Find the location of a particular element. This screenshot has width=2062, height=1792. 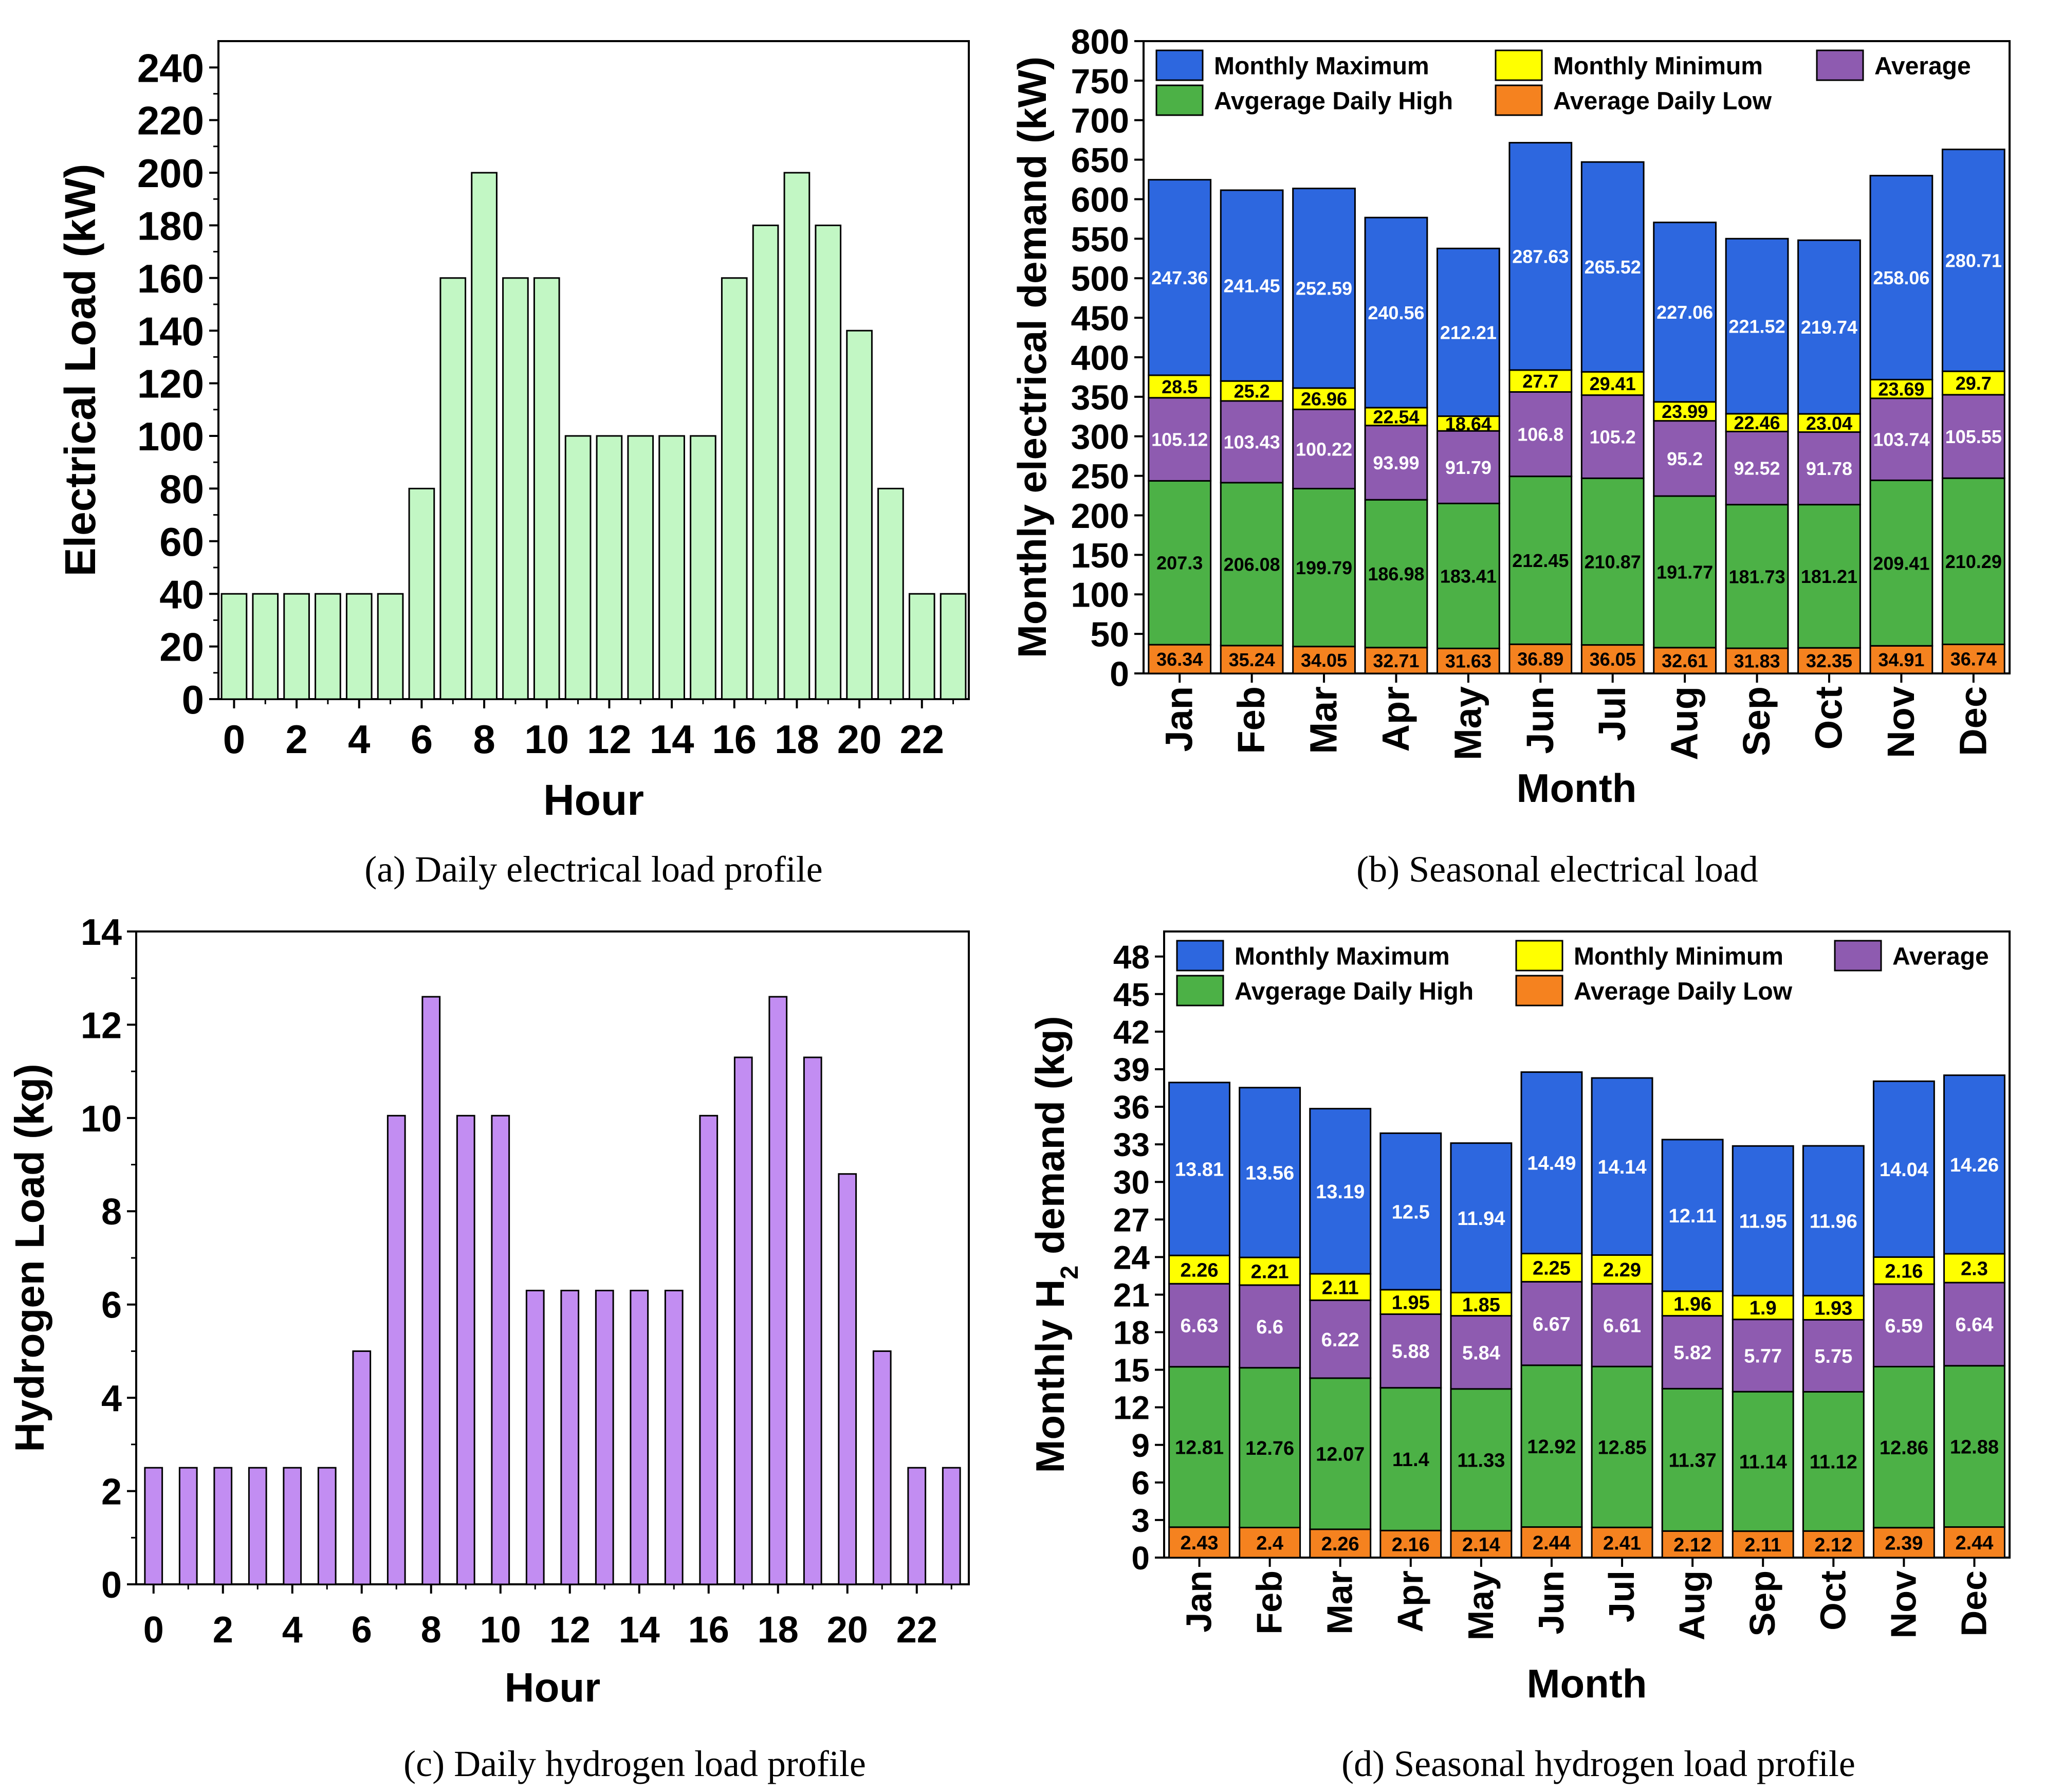

x-tick-label: 14 is located at coordinates (672, 739).